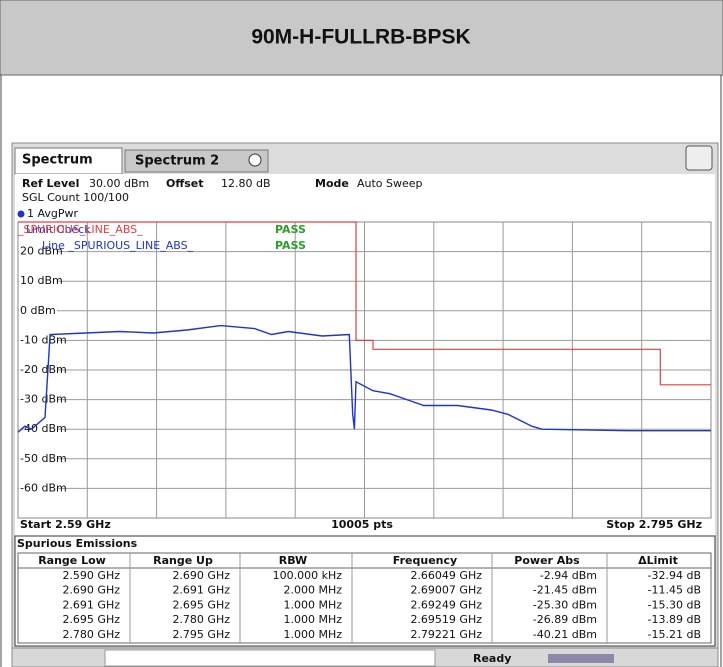 This screenshot has width=723, height=667. Describe the element at coordinates (675, 604) in the screenshot. I see `table-cell: -15.30 dB` at that location.